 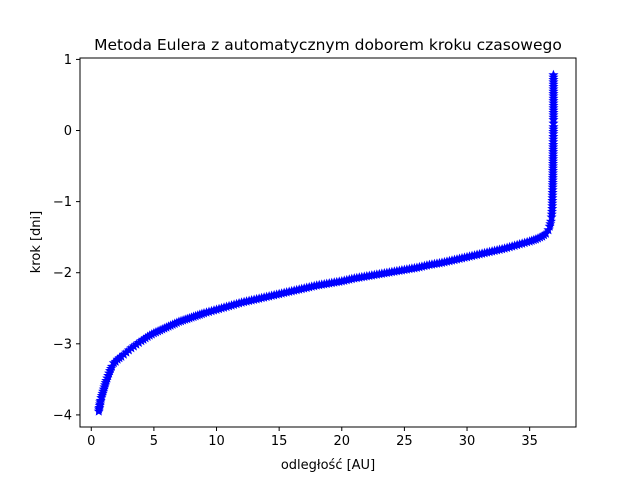 What do you see at coordinates (154, 441) in the screenshot?
I see `x-tick-label: 5` at bounding box center [154, 441].